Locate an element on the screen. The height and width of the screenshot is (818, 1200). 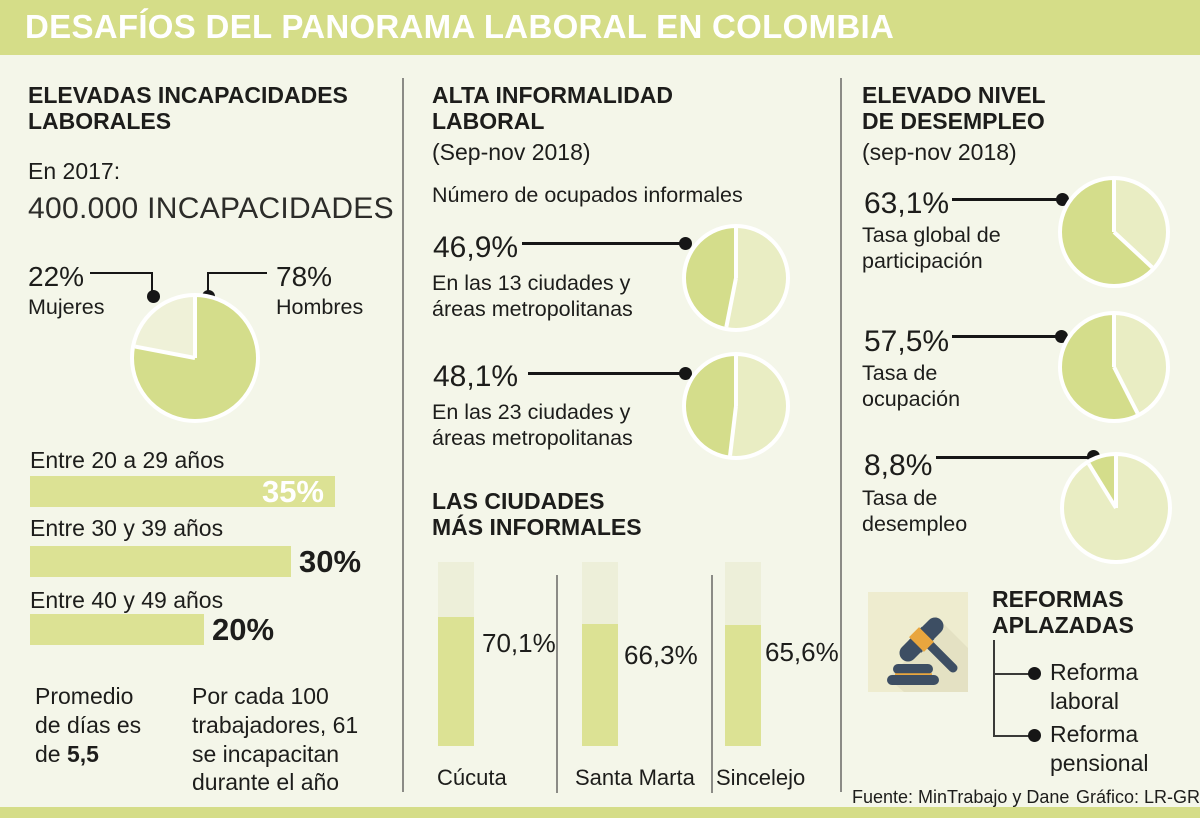
leader-line-unemployment is located at coordinates (1013, 457).